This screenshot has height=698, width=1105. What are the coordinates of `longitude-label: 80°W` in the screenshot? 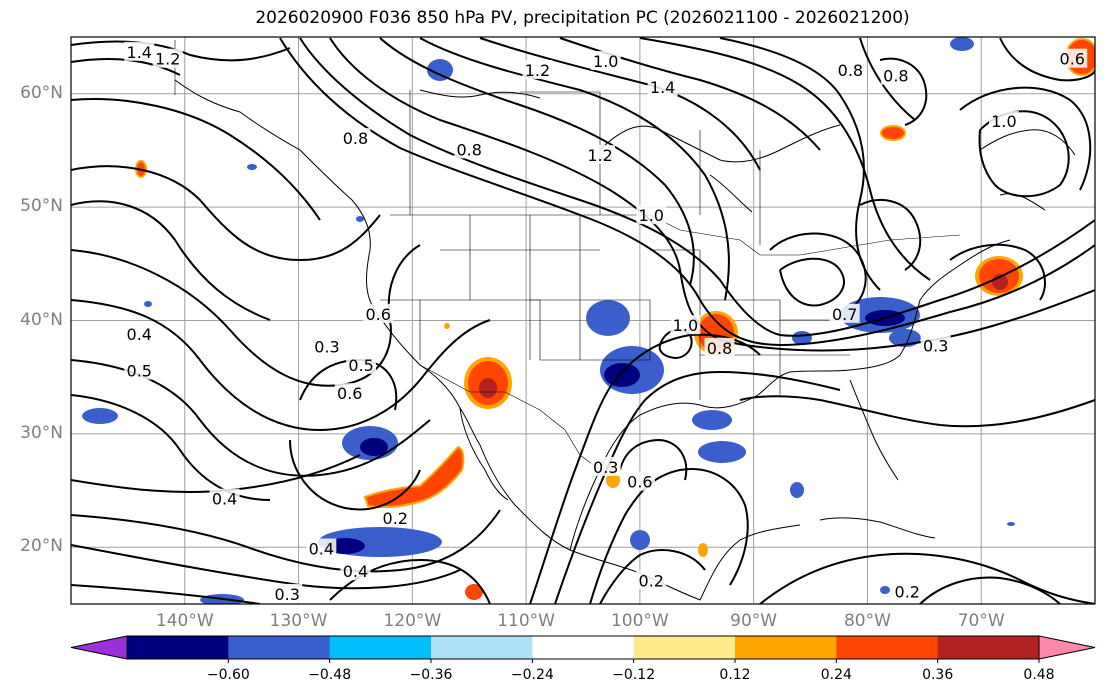 It's located at (867, 621).